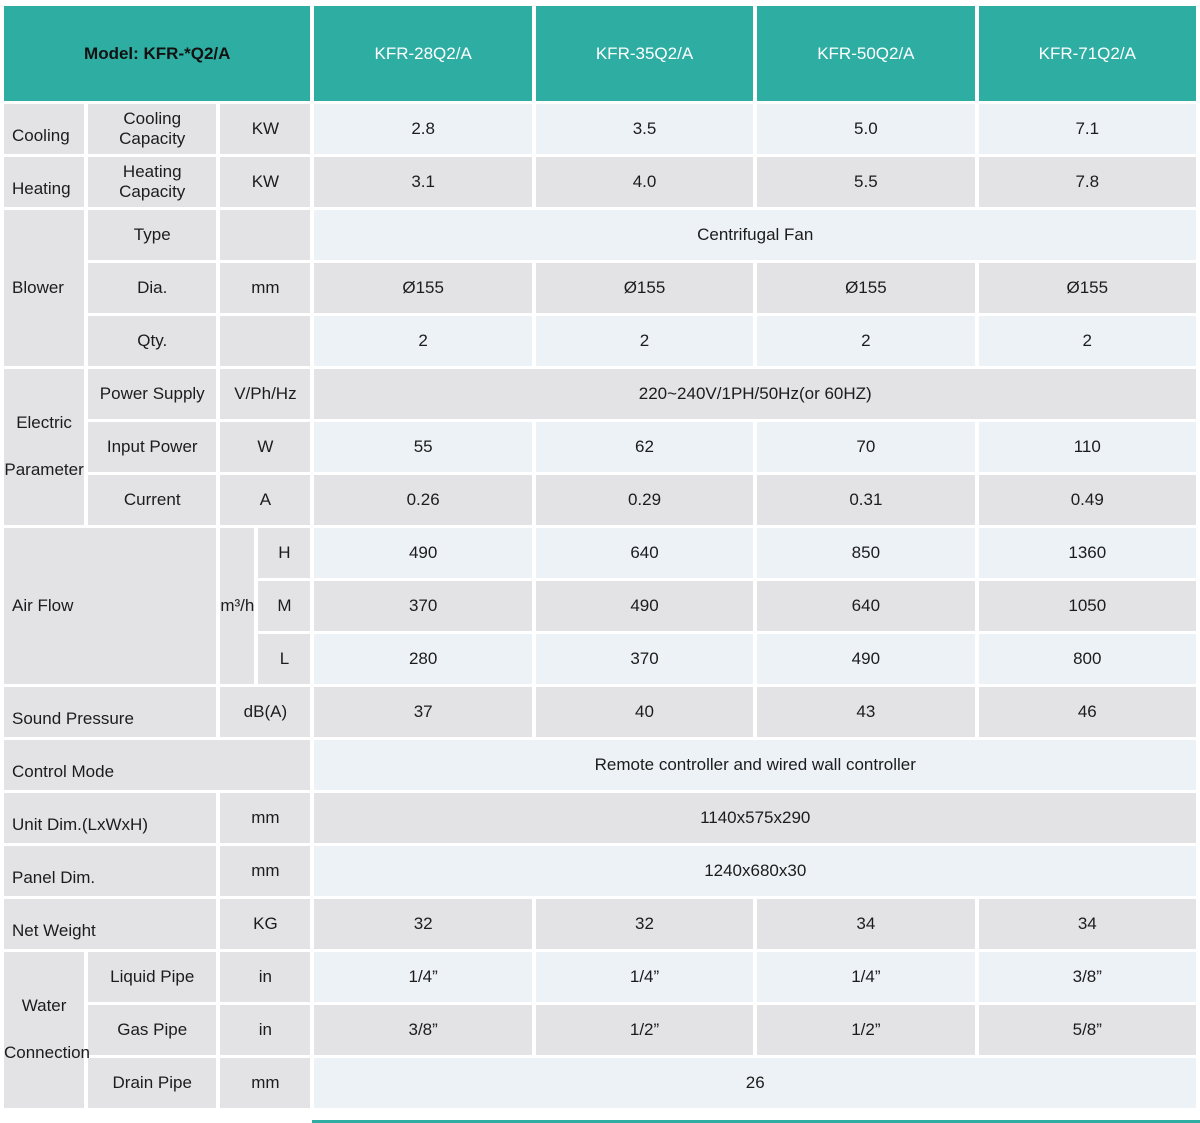 This screenshot has width=1200, height=1123. I want to click on current-value-2: 0.31, so click(866, 500).